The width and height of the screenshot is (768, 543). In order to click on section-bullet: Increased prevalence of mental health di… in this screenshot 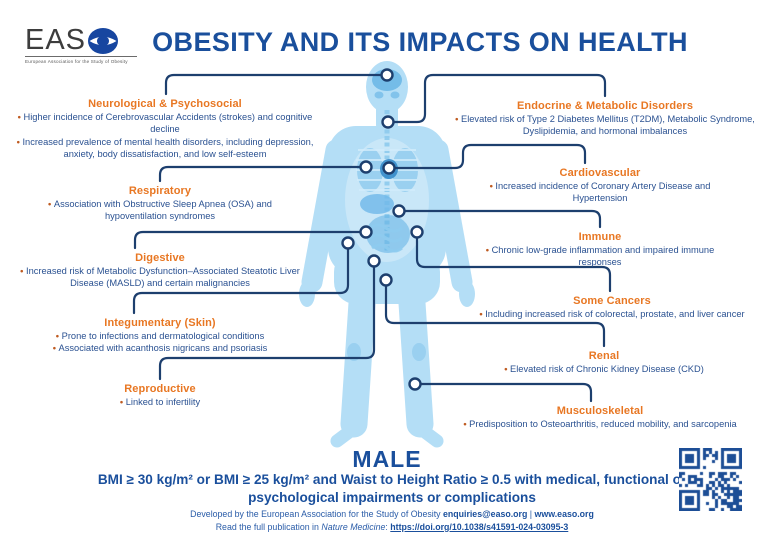, I will do `click(165, 148)`.